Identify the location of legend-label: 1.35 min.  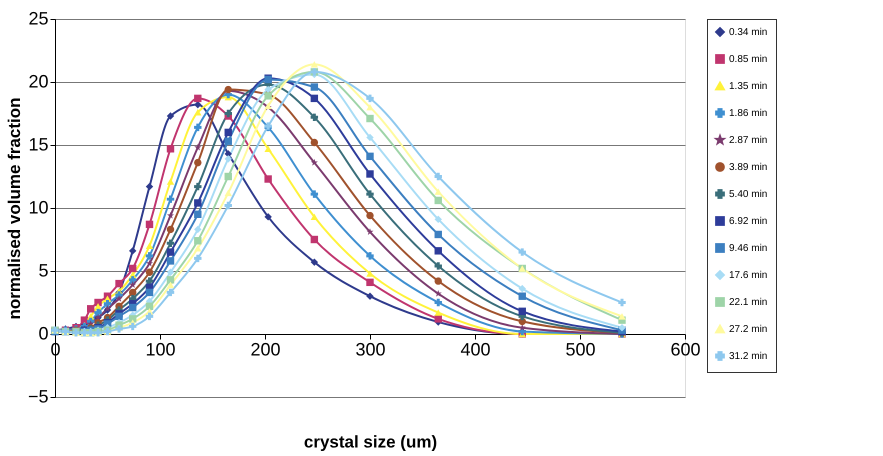
(748, 86).